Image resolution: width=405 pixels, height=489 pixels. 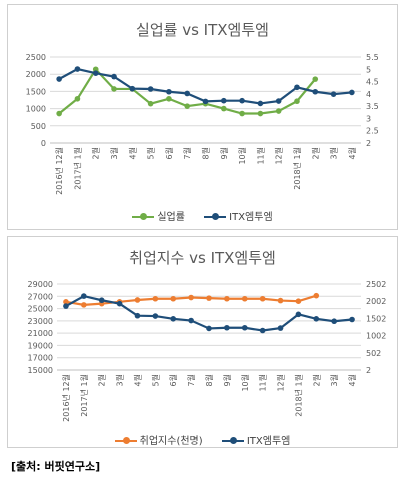 What do you see at coordinates (40, 284) in the screenshot?
I see `y-left-tick-label: 29000` at bounding box center [40, 284].